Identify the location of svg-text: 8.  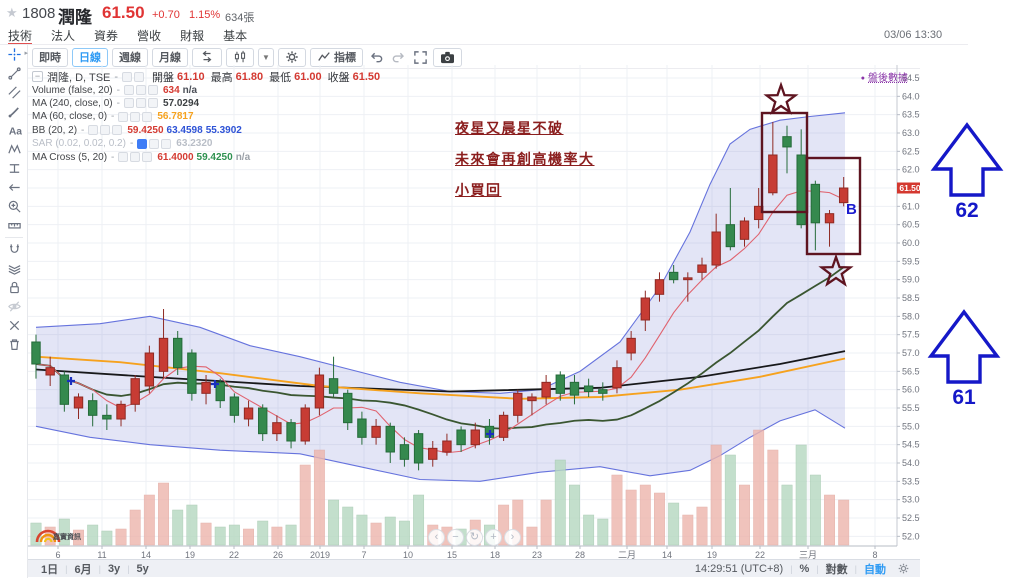
(874, 555).